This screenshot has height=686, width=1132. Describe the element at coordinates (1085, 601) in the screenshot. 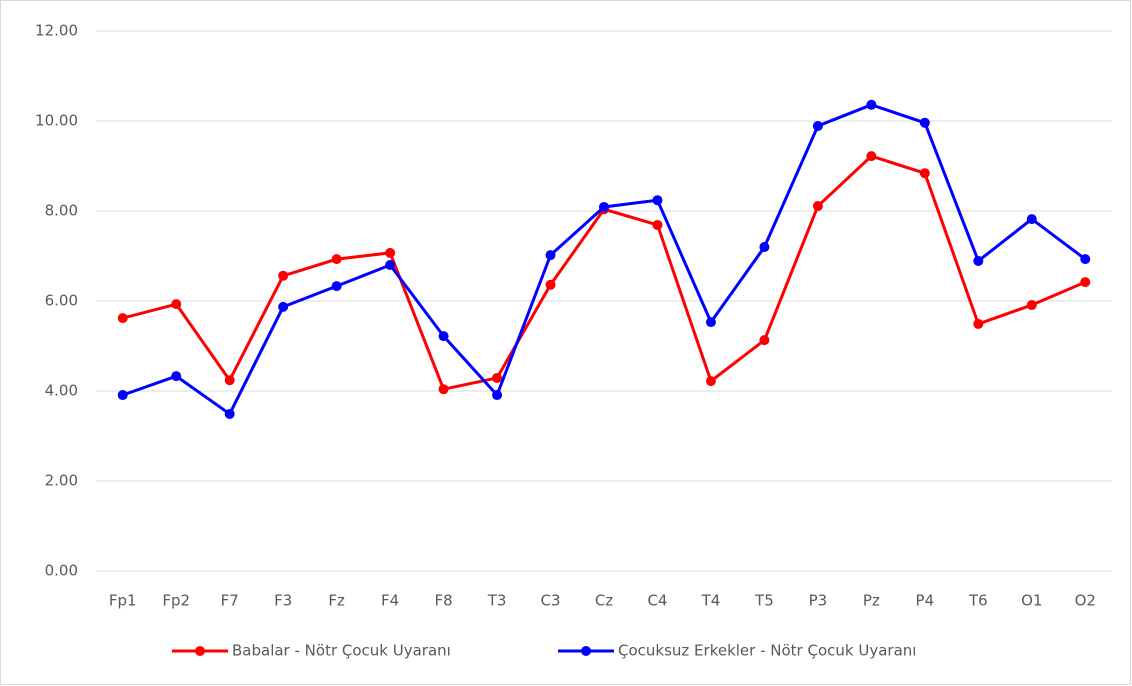

I see `x-tick-label: O2` at that location.